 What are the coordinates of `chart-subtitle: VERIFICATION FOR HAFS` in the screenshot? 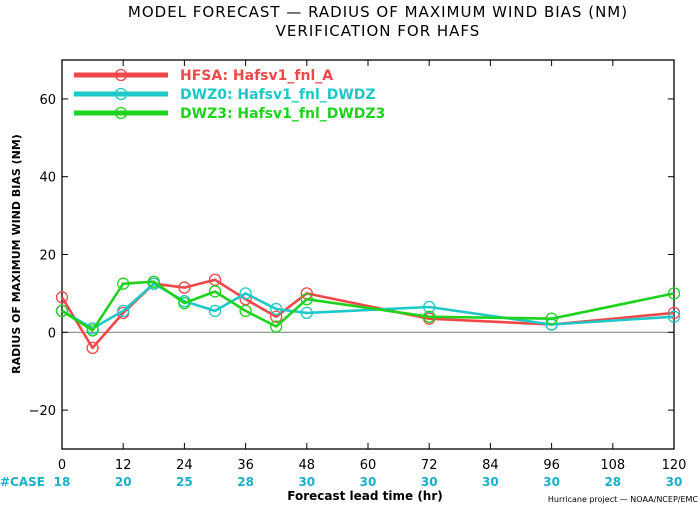 It's located at (378, 31).